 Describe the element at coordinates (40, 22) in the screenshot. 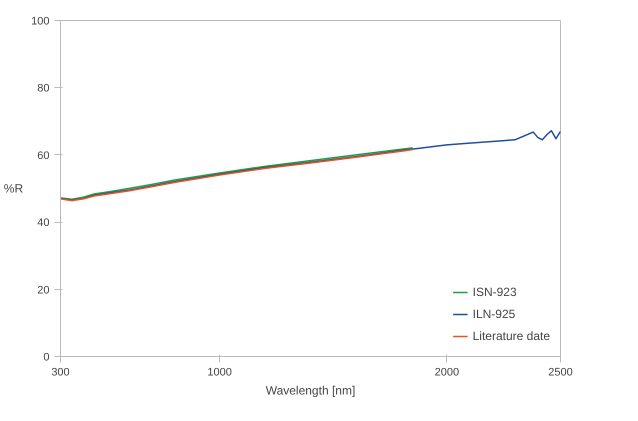

I see `y-tick-label: 100` at that location.